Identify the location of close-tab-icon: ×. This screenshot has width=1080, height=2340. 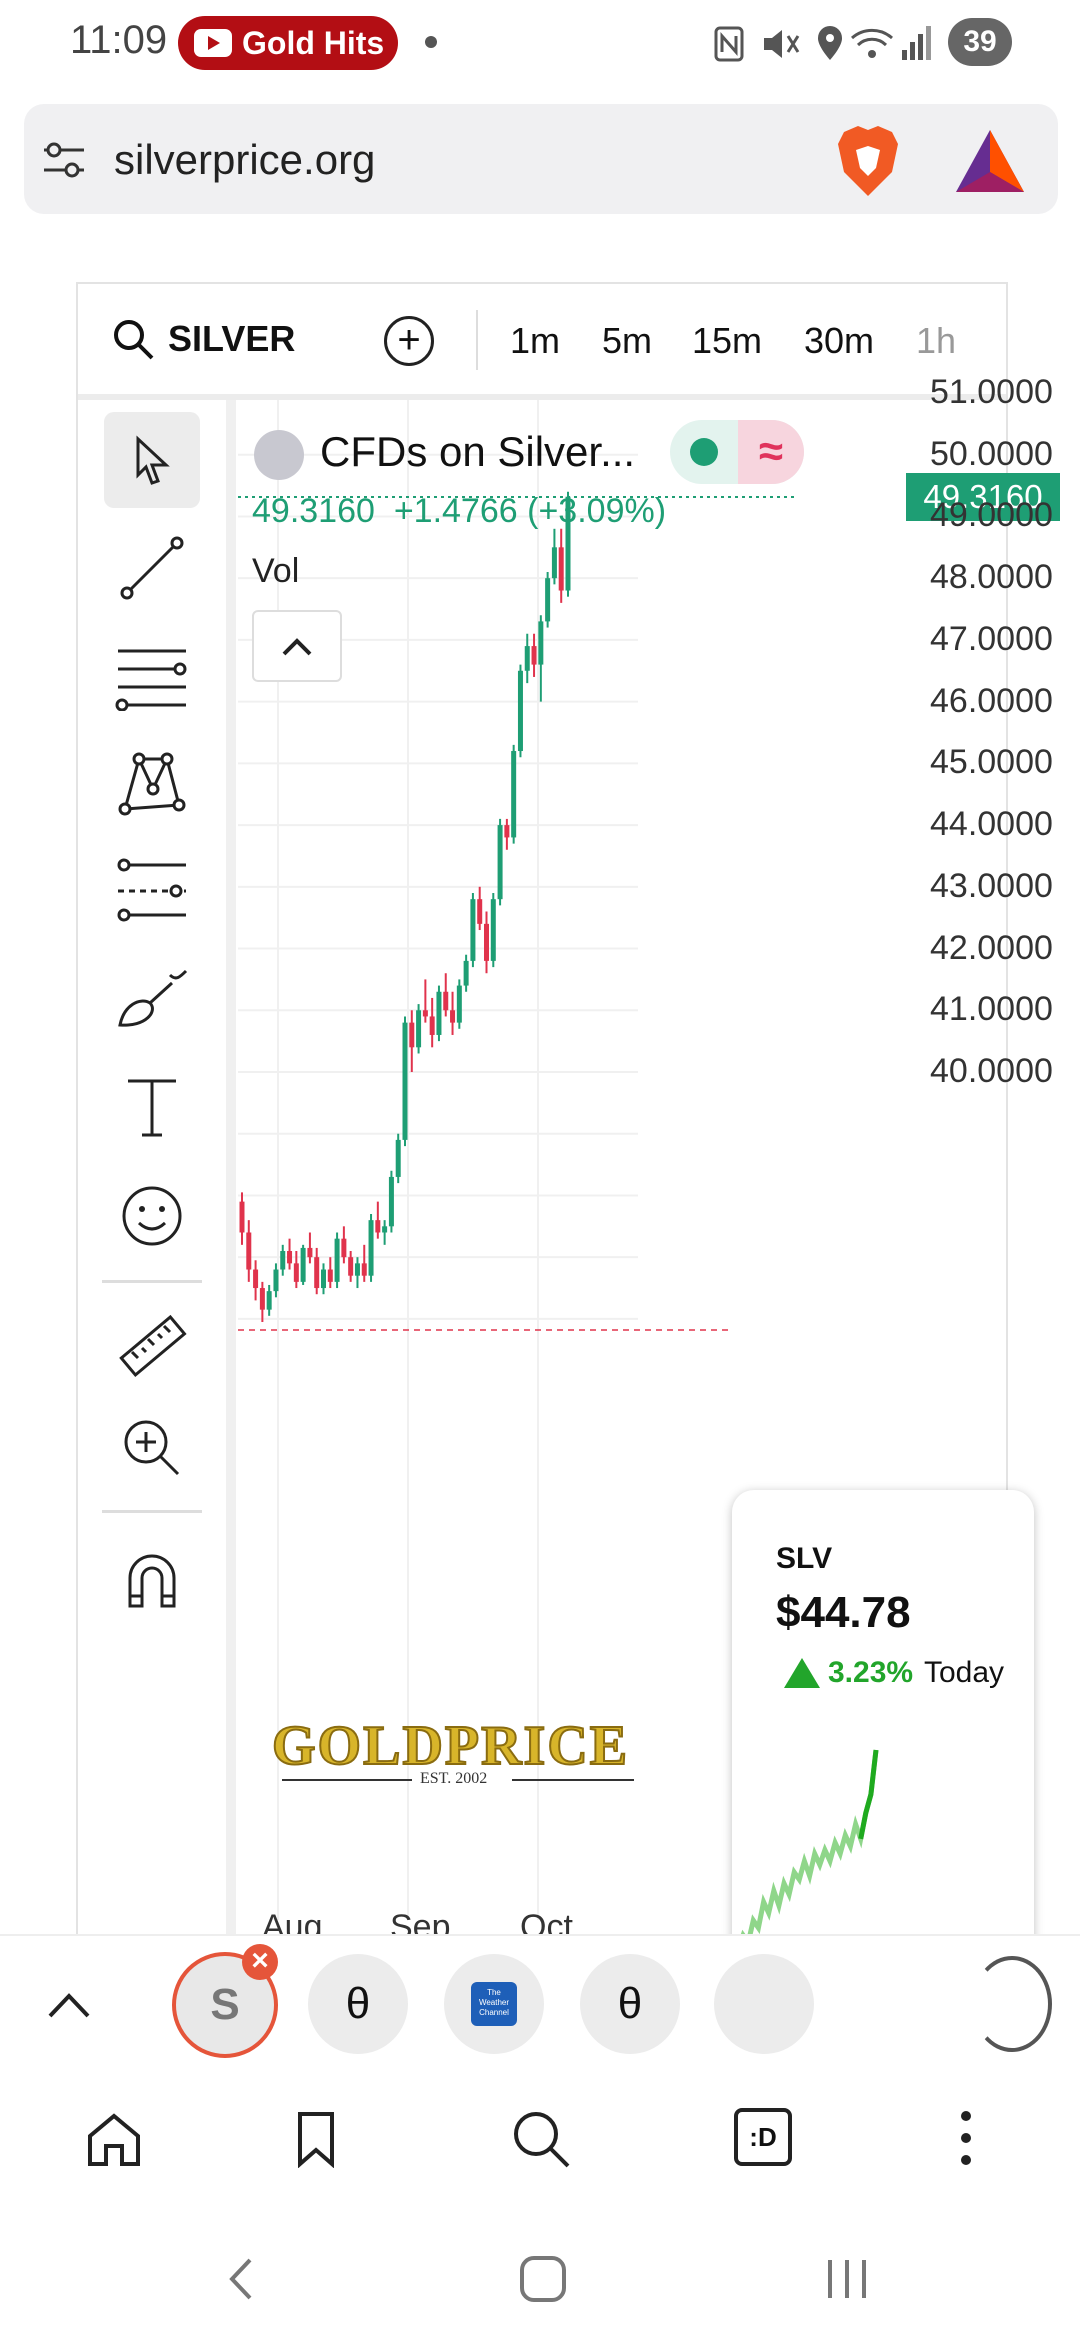
(260, 1962).